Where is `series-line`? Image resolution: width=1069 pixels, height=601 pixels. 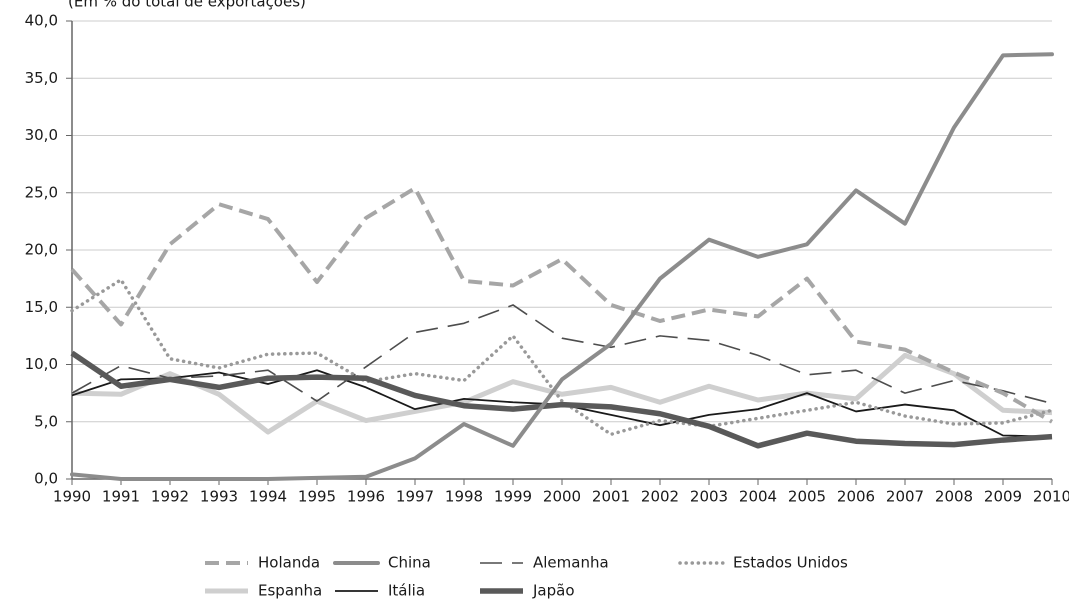
series-line is located at coordinates (562, 393).